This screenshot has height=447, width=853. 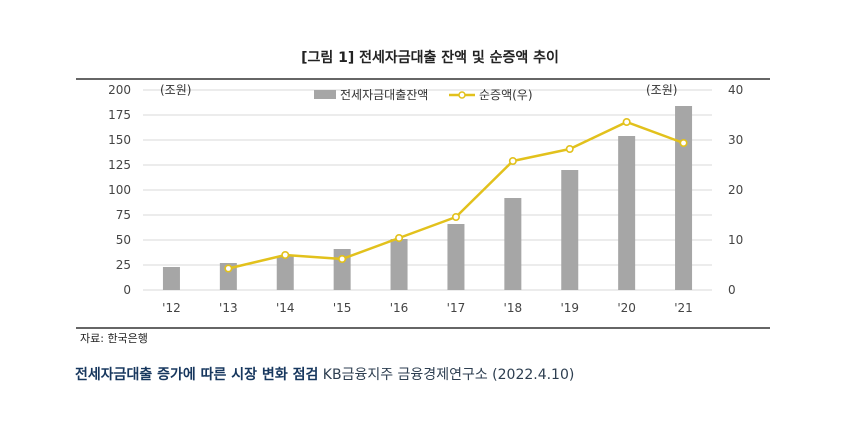 I want to click on left-tick-label: 25, so click(x=123, y=265).